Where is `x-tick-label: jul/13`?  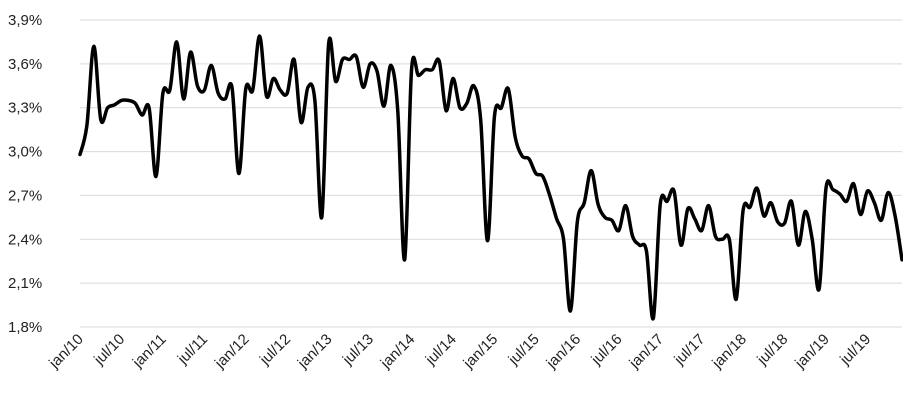
x-tick-label: jul/13 is located at coordinates (358, 350).